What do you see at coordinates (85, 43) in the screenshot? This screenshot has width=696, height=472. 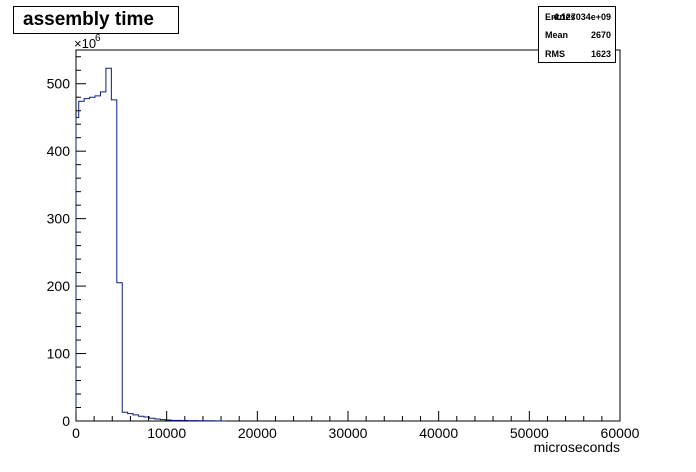 I see `y-axis-multiplier: ×10` at bounding box center [85, 43].